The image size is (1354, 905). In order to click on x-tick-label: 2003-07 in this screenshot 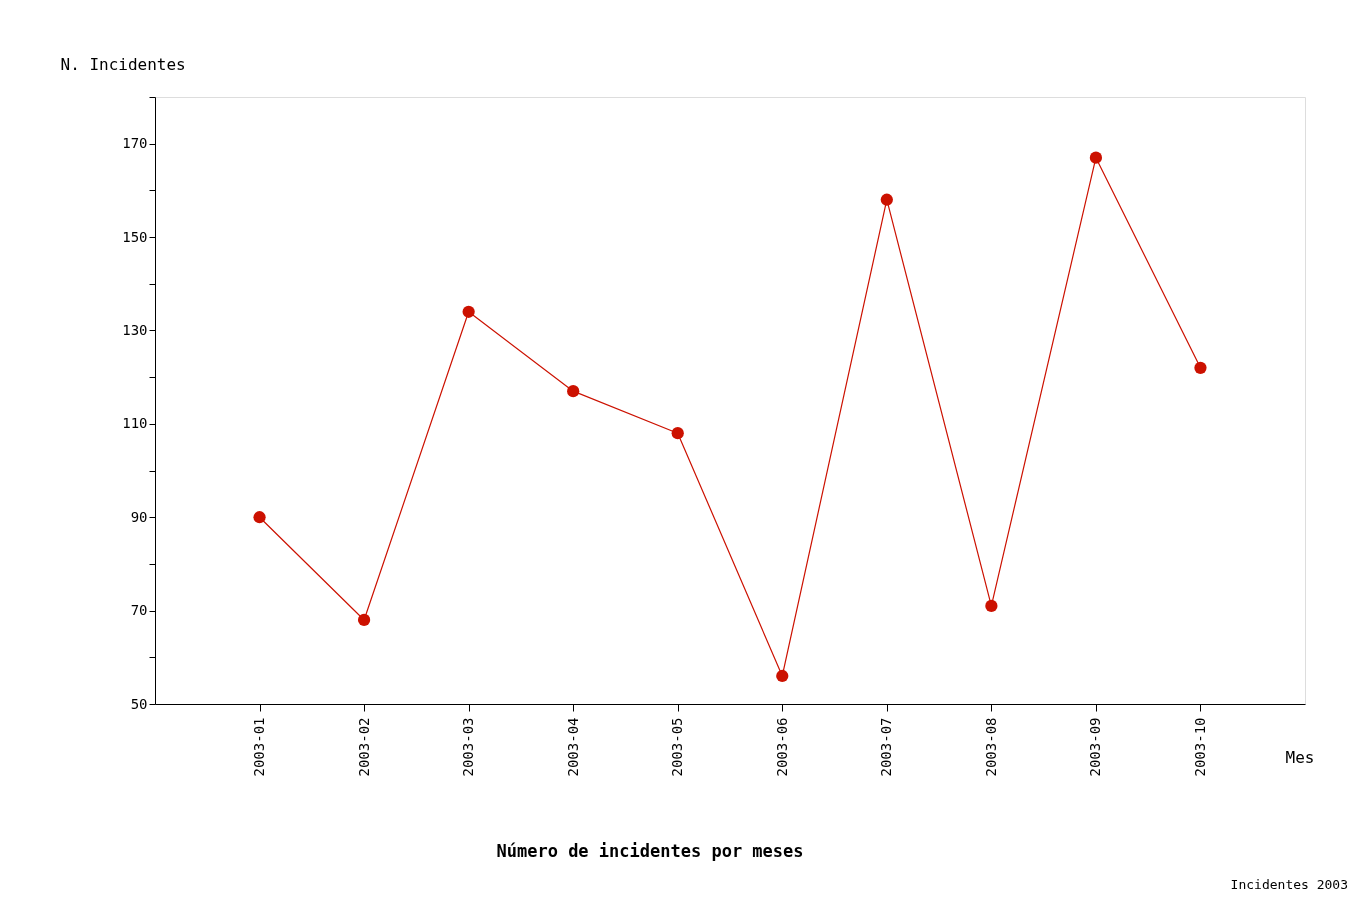, I will do `click(886, 747)`.